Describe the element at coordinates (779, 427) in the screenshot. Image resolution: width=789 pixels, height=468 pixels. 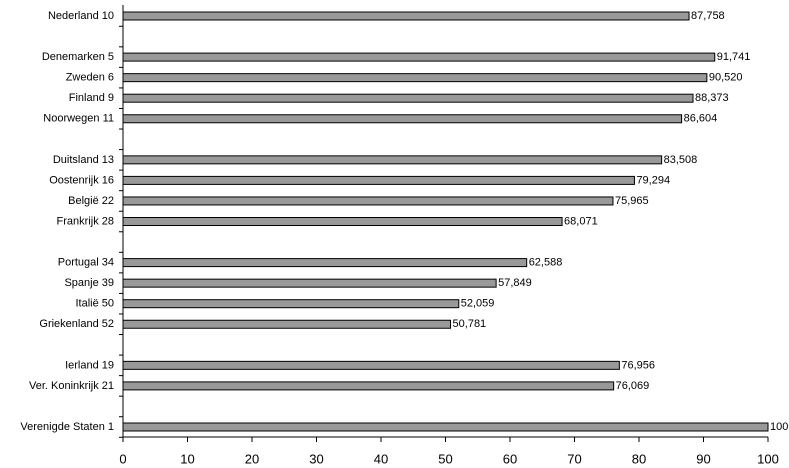
I see `value-label: 100` at that location.